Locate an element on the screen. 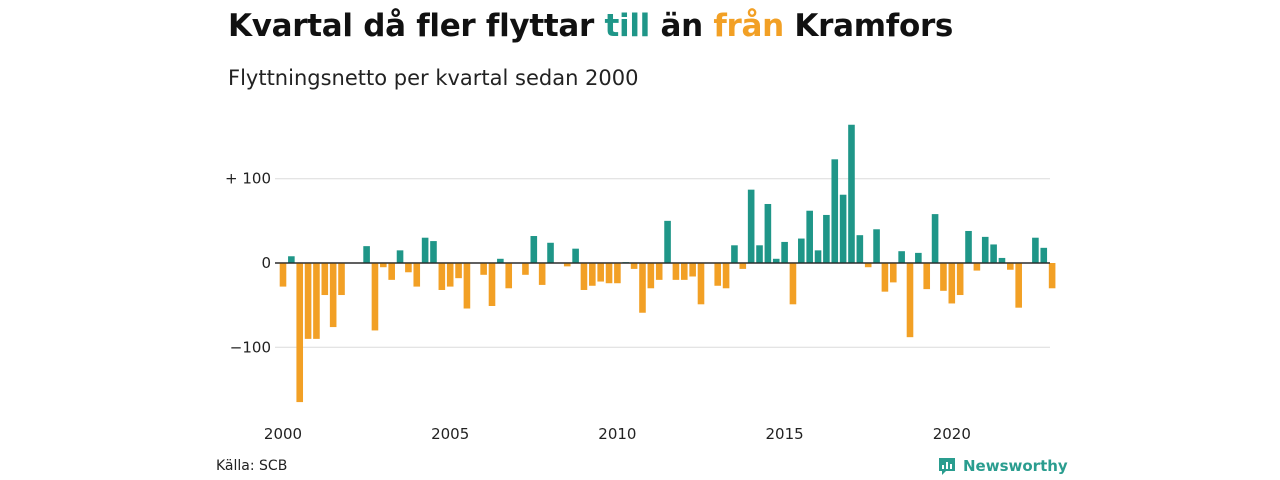 This screenshot has width=1280, height=480. bar-2018-q1 is located at coordinates (885, 277).